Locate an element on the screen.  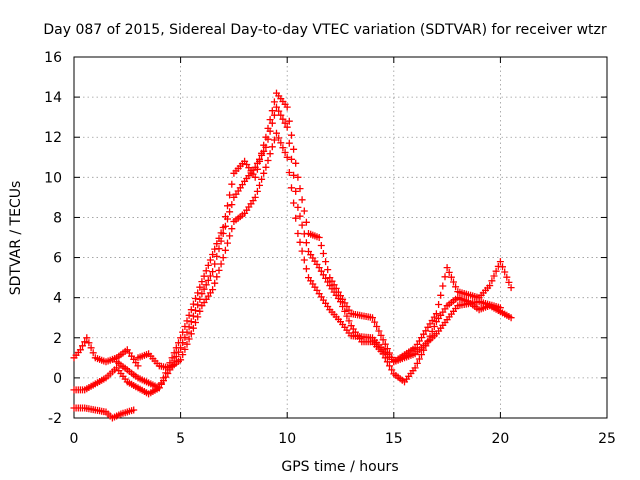
y-tick-label: -2 is located at coordinates (55, 419).